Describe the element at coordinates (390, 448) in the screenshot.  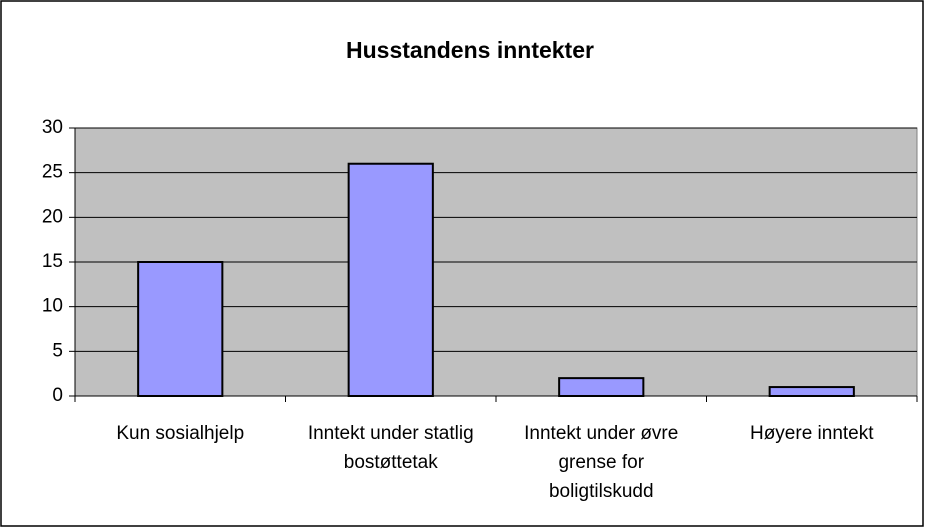
I see `x-tick-label: Inntekt under statlig bostøttetak` at that location.